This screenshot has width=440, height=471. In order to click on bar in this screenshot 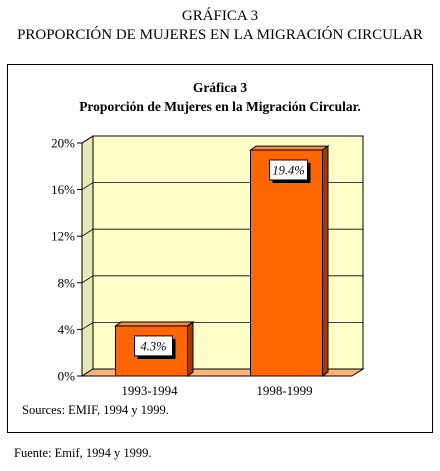, I will do `click(286, 263)`.